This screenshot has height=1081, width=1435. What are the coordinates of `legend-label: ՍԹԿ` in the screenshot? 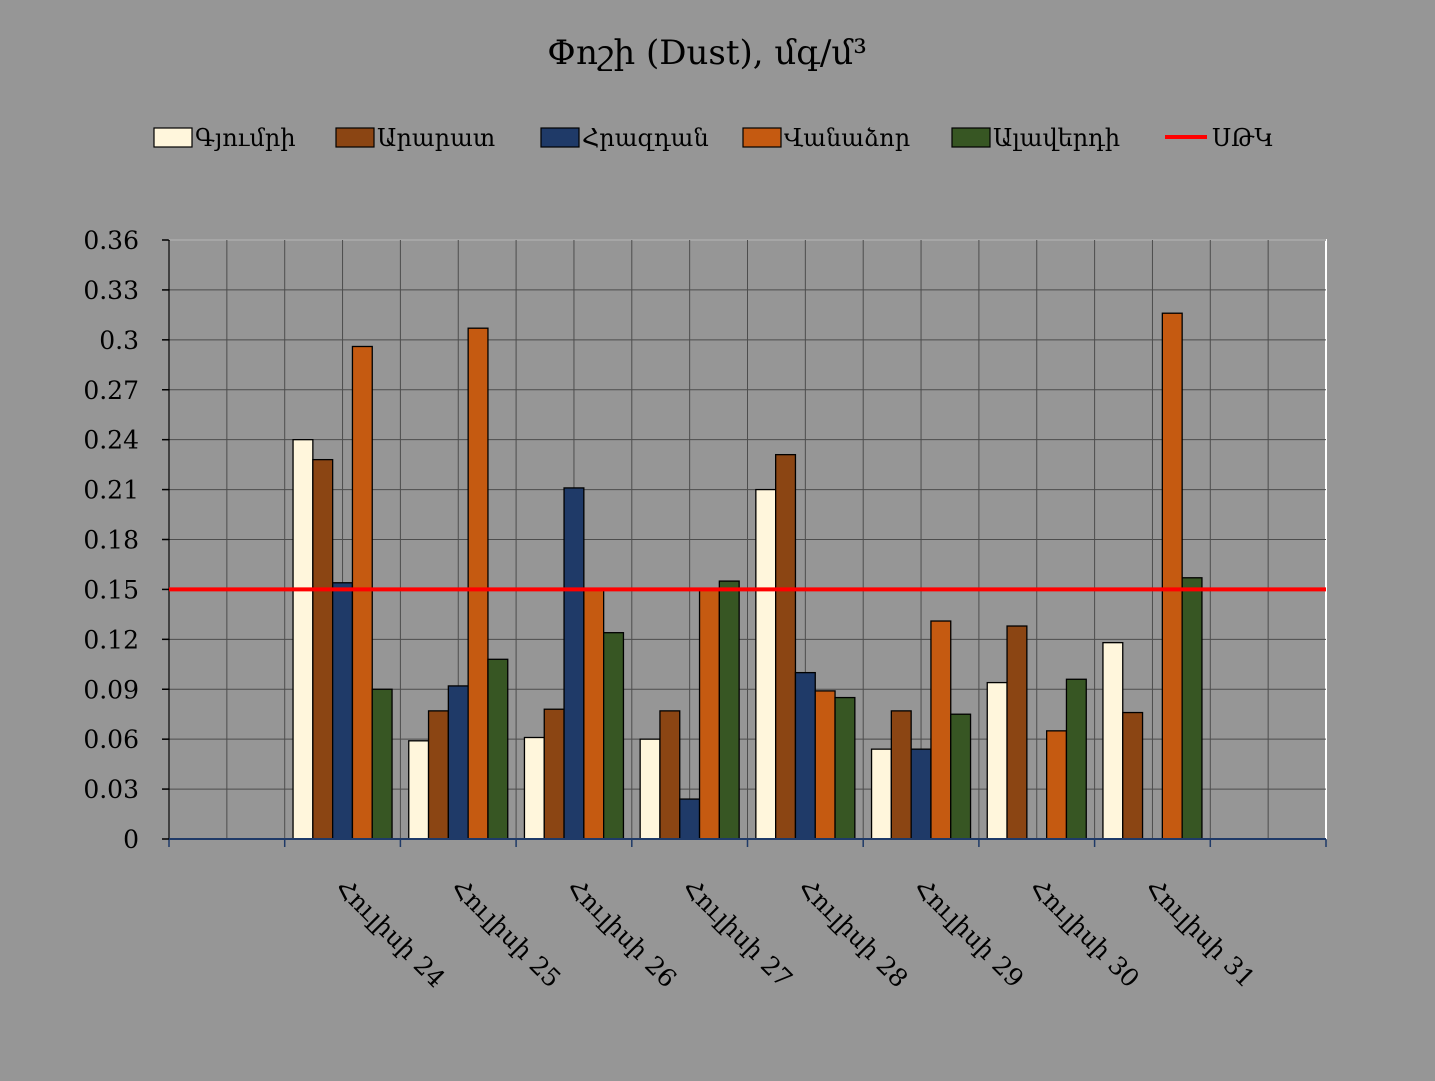 It's located at (1243, 138).